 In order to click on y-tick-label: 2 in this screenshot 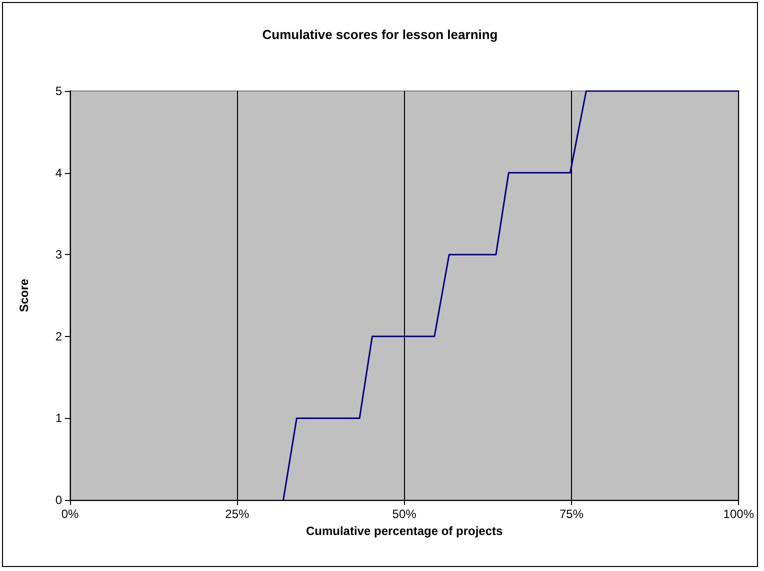, I will do `click(58, 336)`.